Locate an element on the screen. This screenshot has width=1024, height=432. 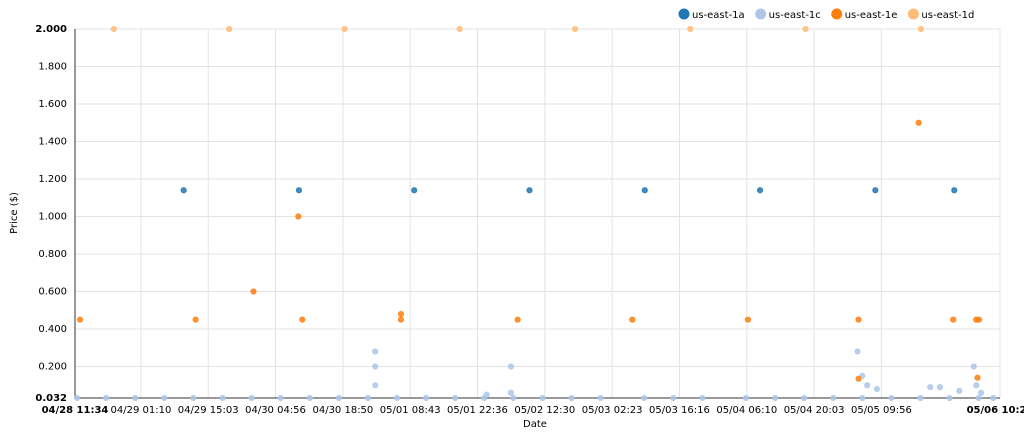
x-tick-label: 05/04 20:03 is located at coordinates (814, 410).